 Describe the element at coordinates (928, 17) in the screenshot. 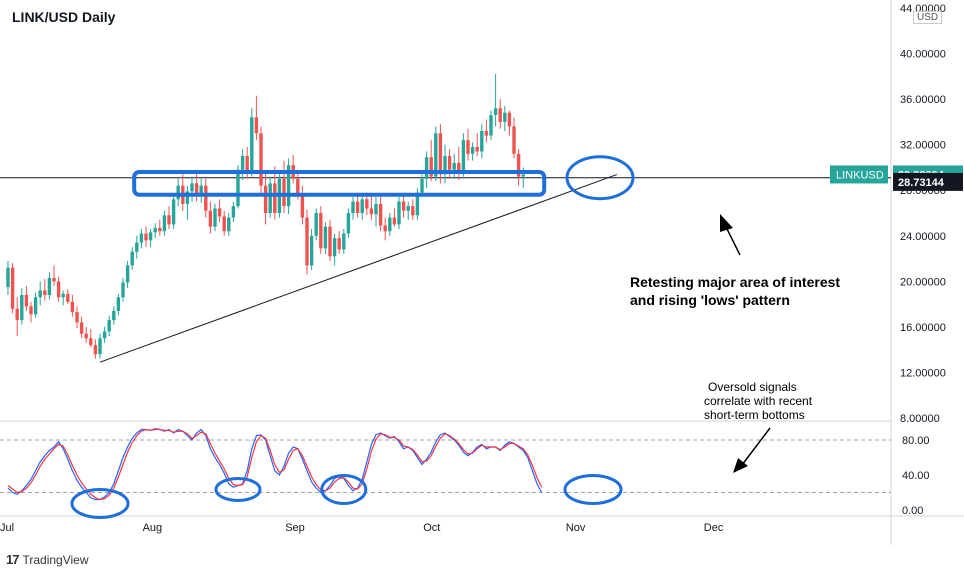

I see `currency-badge: USD` at that location.